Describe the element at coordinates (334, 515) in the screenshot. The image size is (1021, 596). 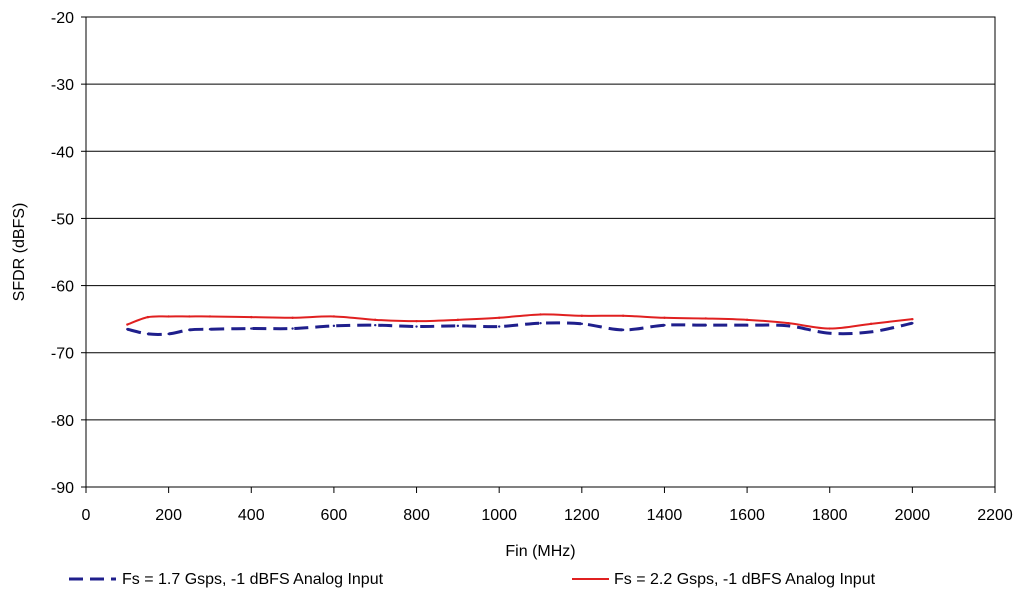
I see `x-tick-label: 600` at that location.